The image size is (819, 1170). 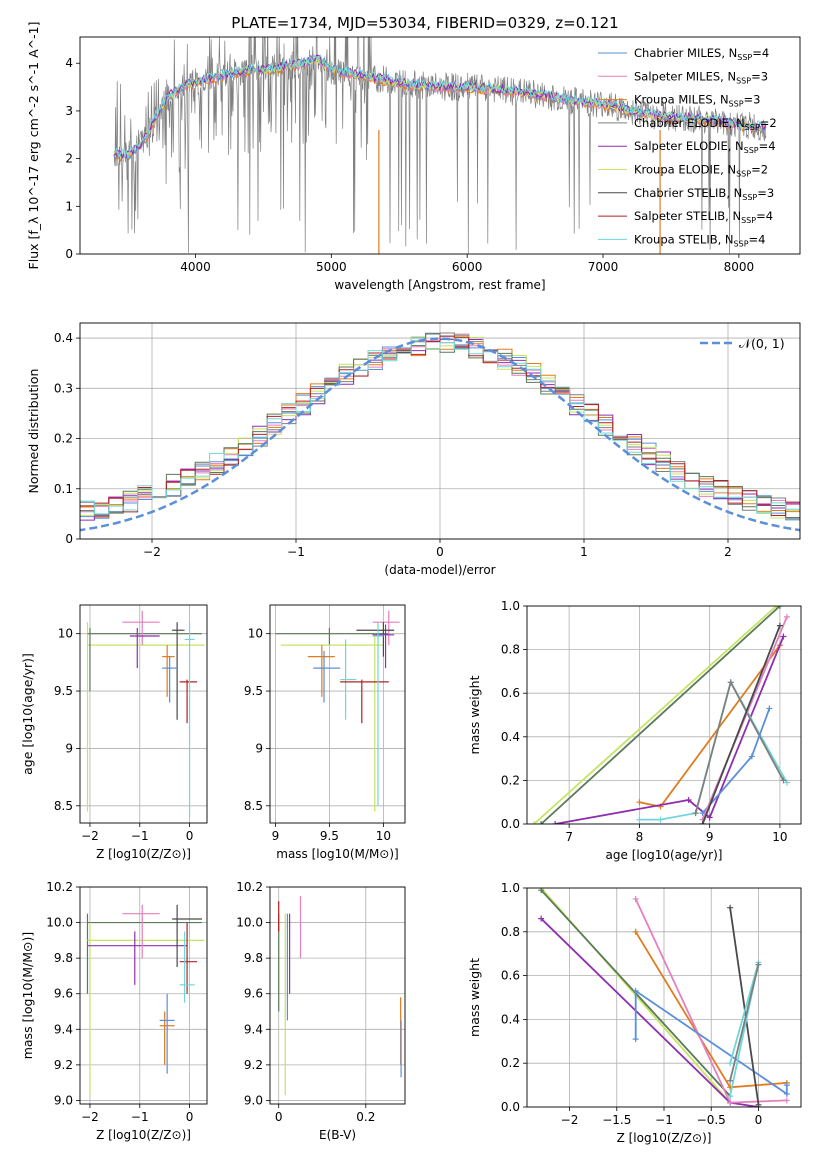 What do you see at coordinates (768, 123) in the screenshot?
I see `legend-tail: =2` at bounding box center [768, 123].